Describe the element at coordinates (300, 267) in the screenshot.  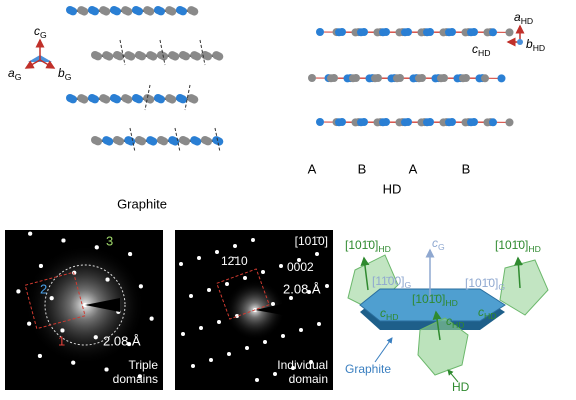
I see `spot-label: 0002` at that location.